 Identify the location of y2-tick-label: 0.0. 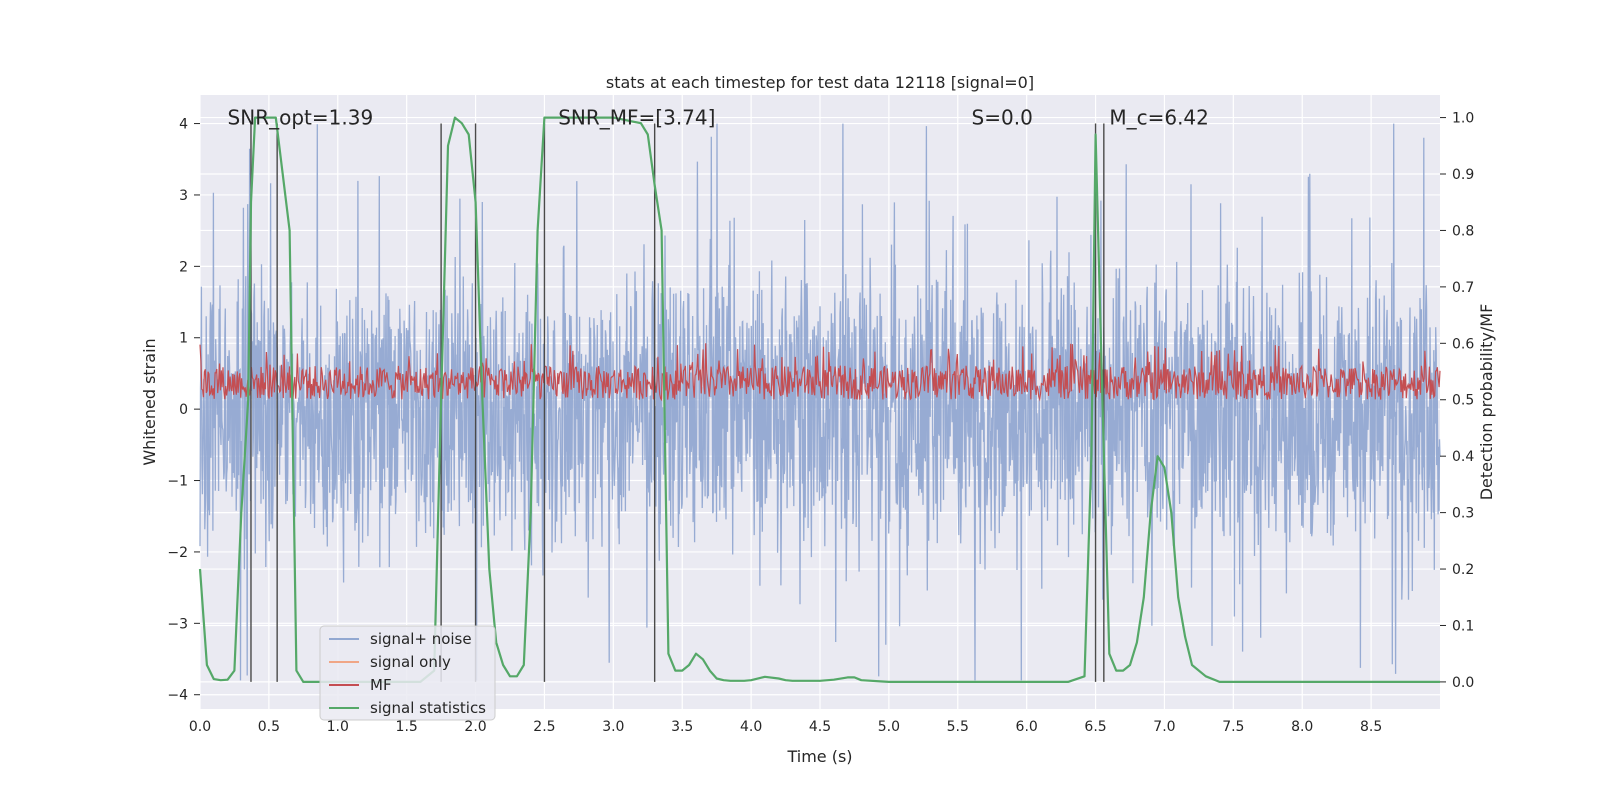
(1463, 683).